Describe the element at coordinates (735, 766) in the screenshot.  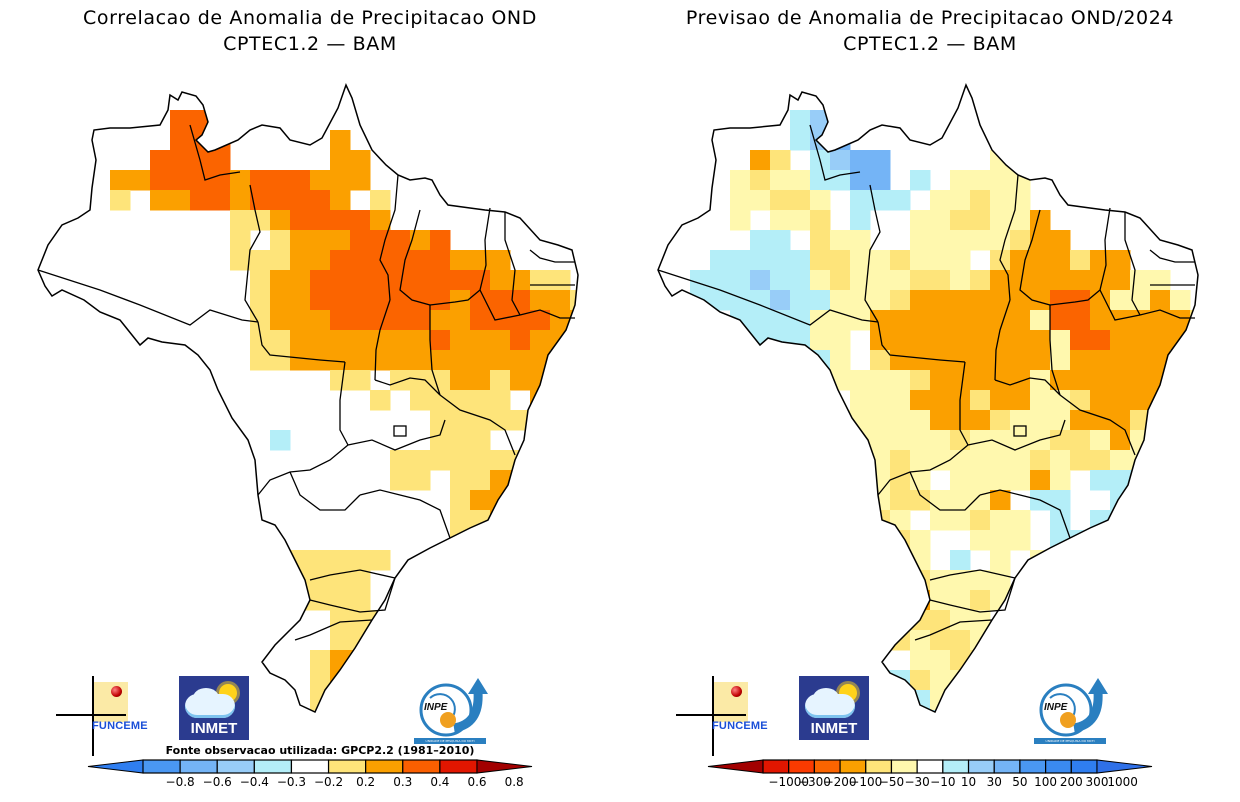
I see `colorbar-lower-extend` at that location.